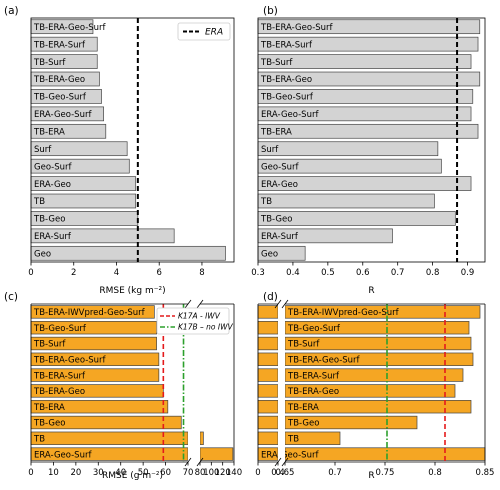 This screenshot has height=490, width=500. Describe the element at coordinates (343, 313) in the screenshot. I see `bar-label: TB-ERA-IWVpred-Geo-Surf` at that location.